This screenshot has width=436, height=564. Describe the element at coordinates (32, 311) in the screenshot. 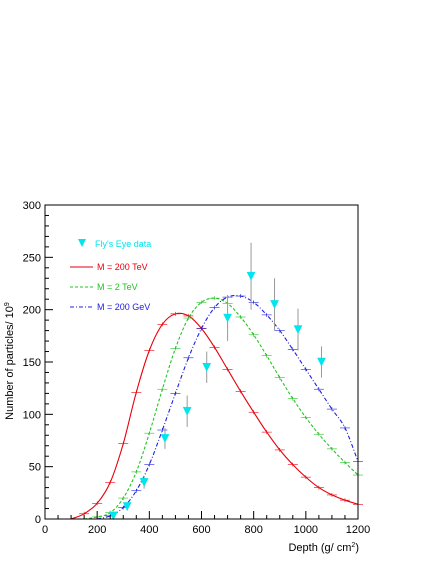

I see `y-tick-label: 200` at that location.